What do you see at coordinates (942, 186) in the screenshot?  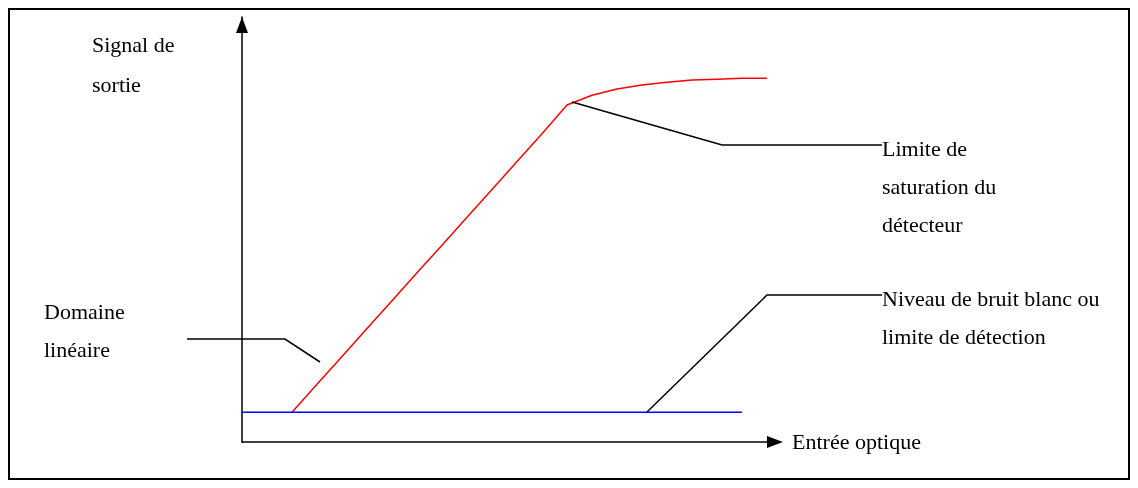 I see `text: Limite de saturation du détecteur` at bounding box center [942, 186].